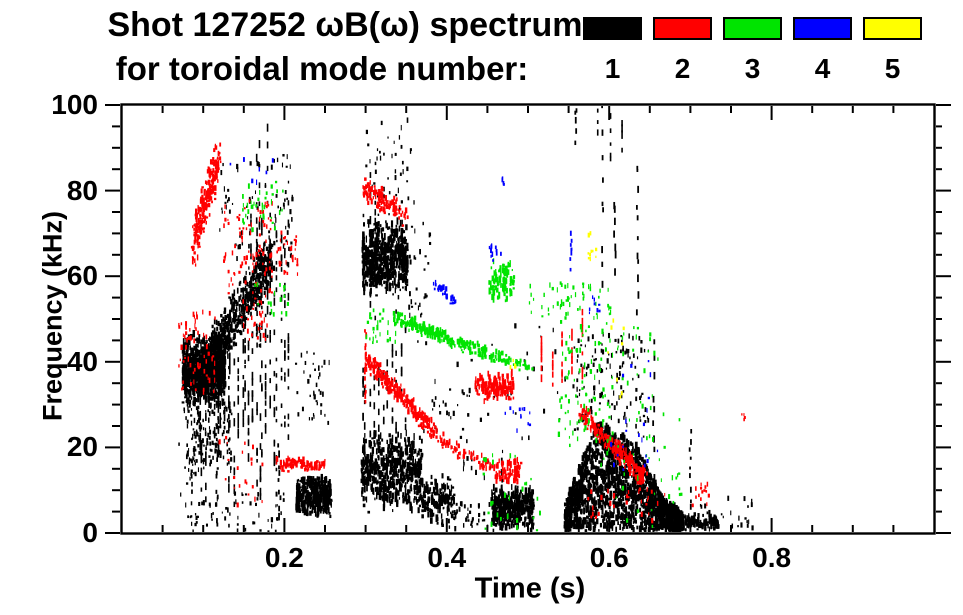  Describe the element at coordinates (530, 588) in the screenshot. I see `x-axis-title: Time (s)` at that location.